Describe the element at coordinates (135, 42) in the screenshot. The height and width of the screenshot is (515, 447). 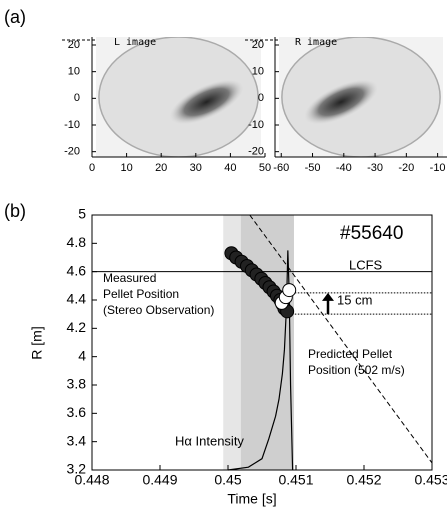
I see `image-label: L image` at that location.